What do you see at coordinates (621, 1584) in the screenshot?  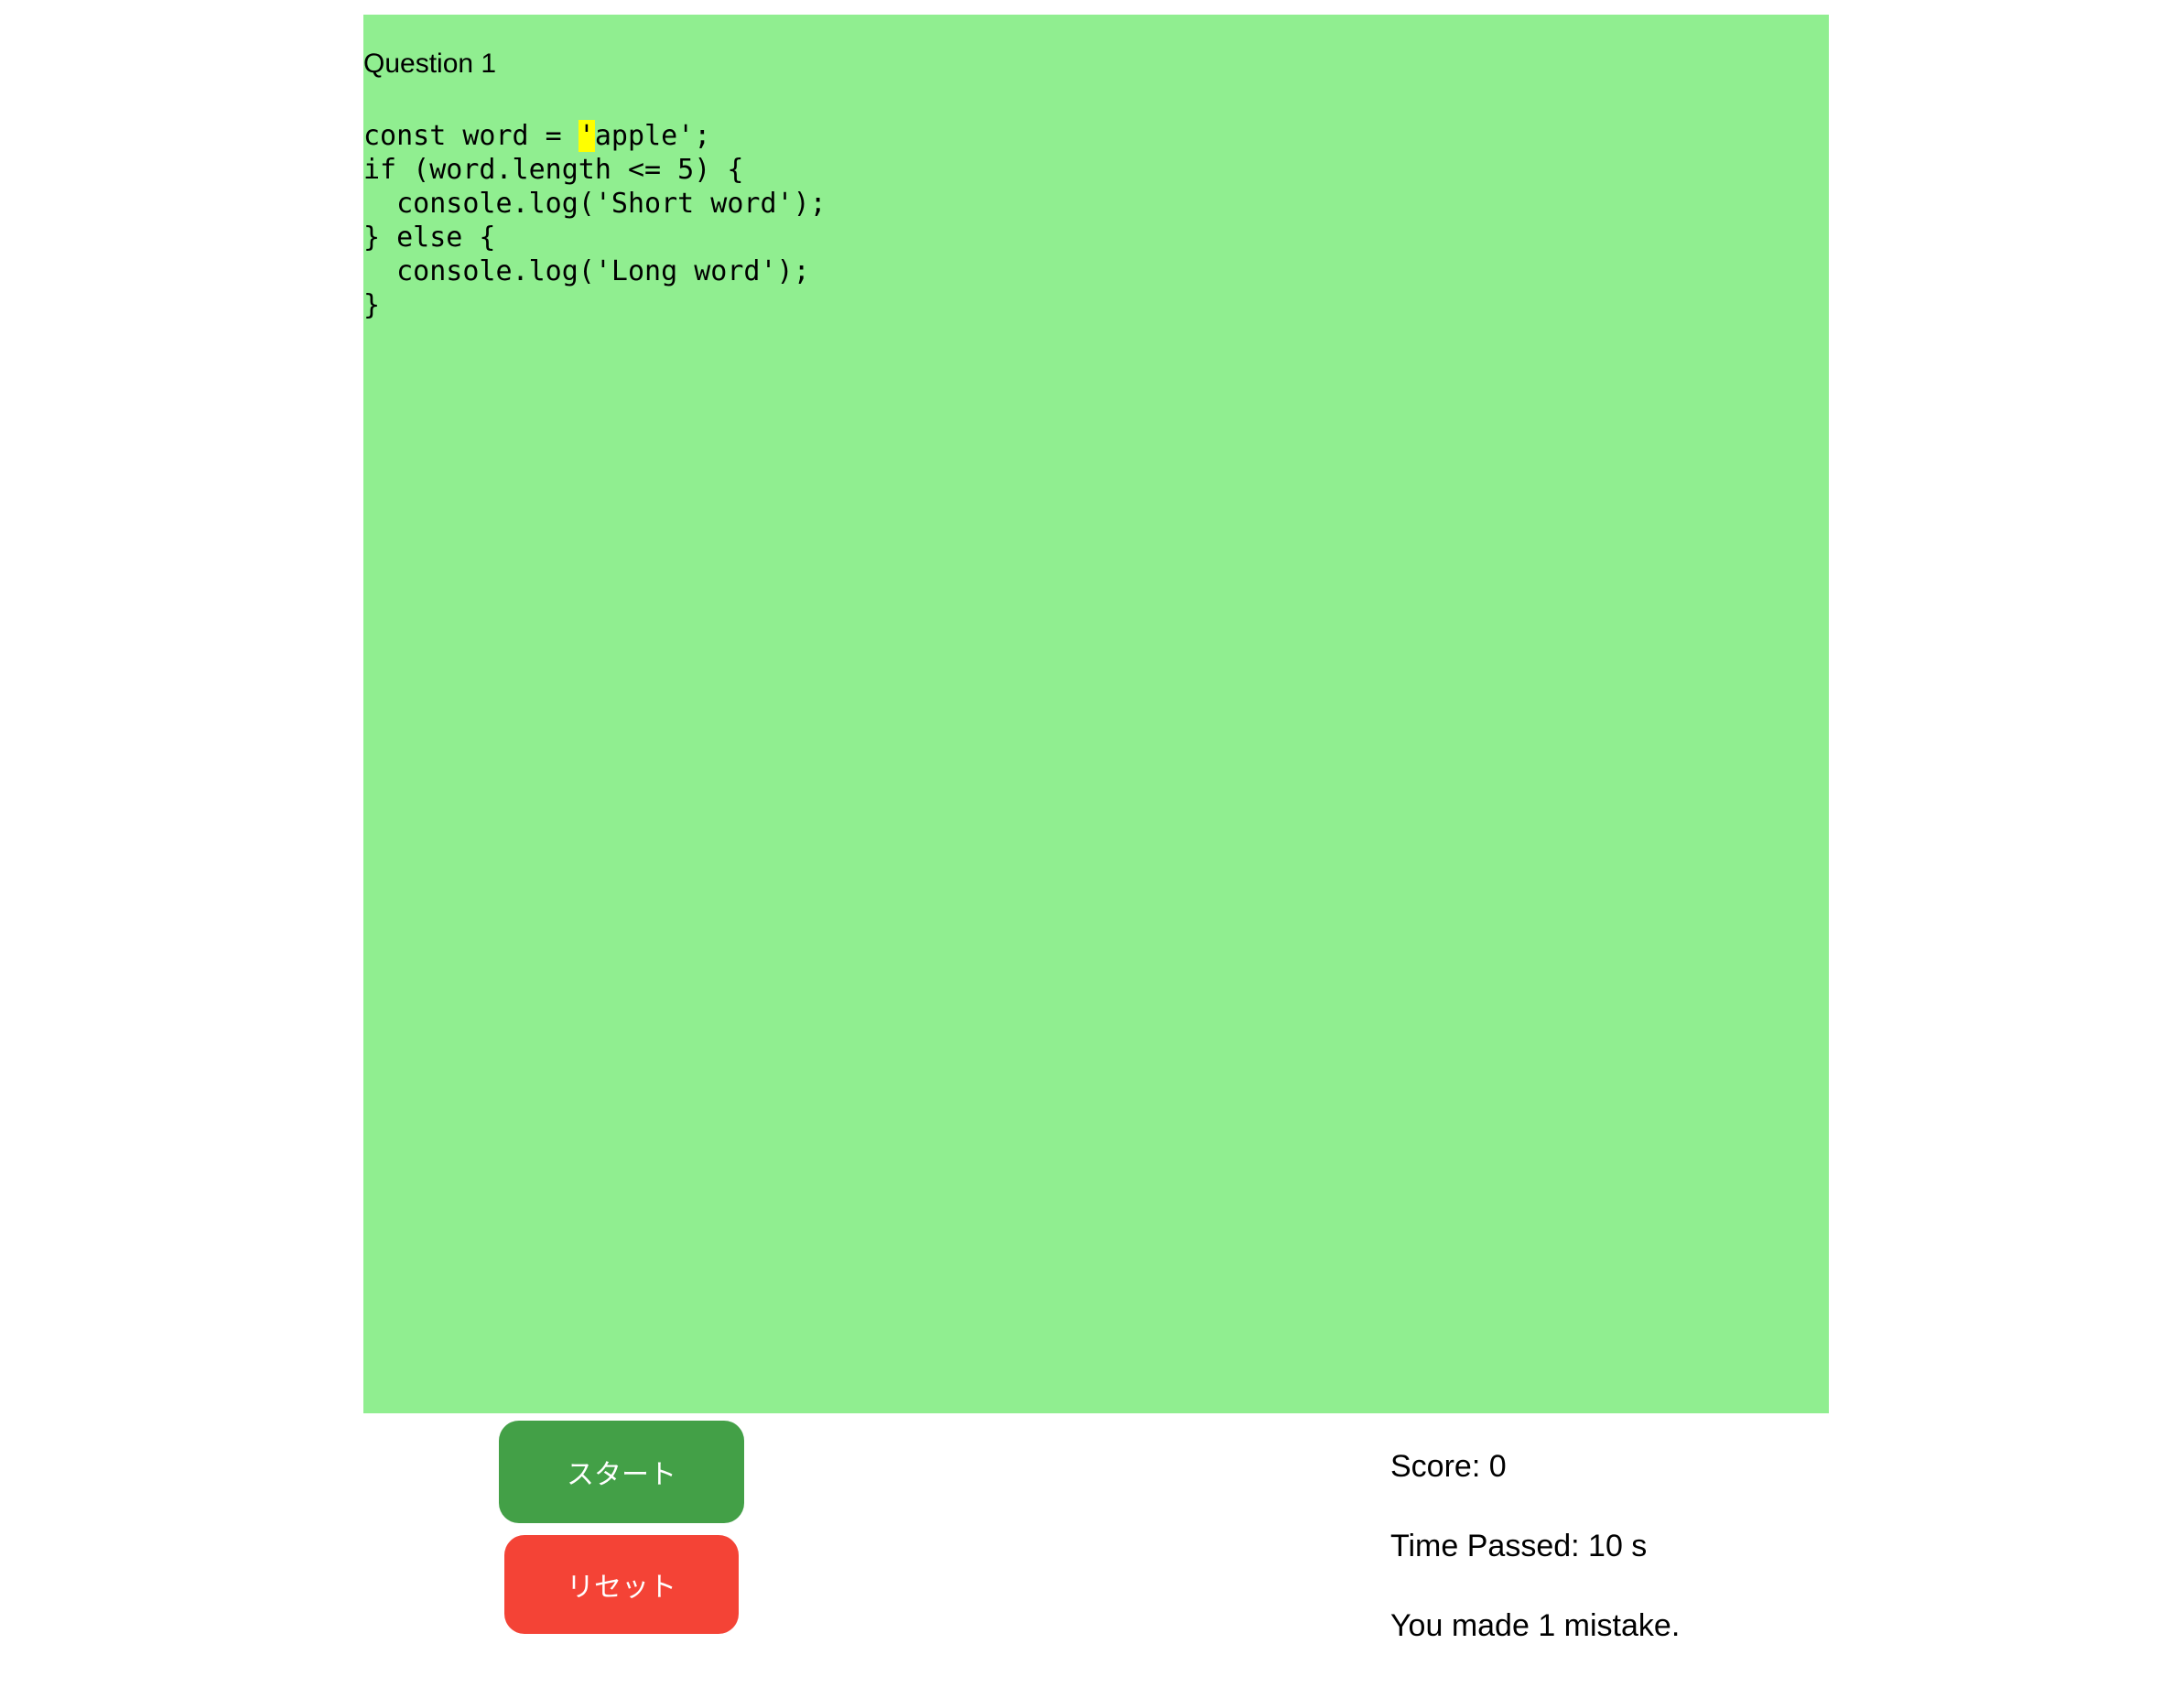 I see `reset-button: リセット` at bounding box center [621, 1584].